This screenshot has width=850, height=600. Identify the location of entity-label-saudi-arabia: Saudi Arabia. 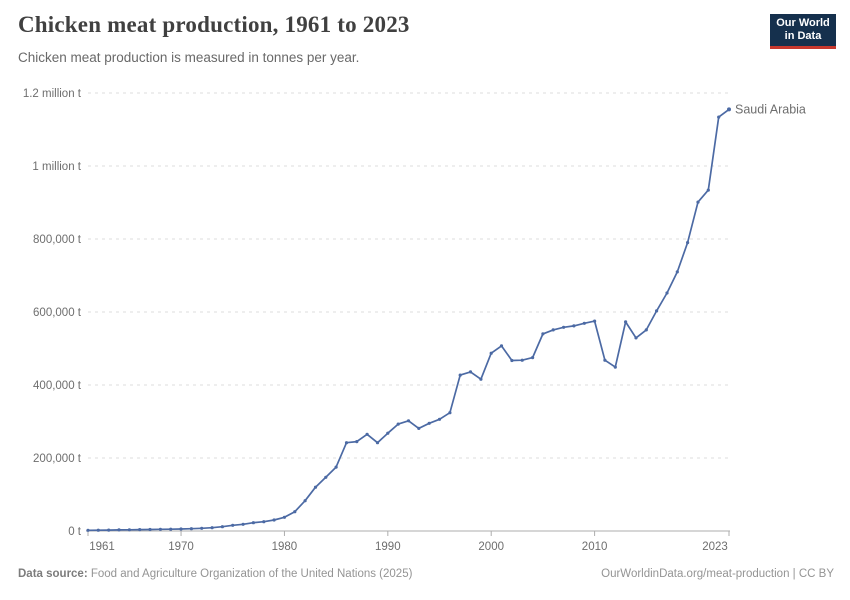
(770, 109).